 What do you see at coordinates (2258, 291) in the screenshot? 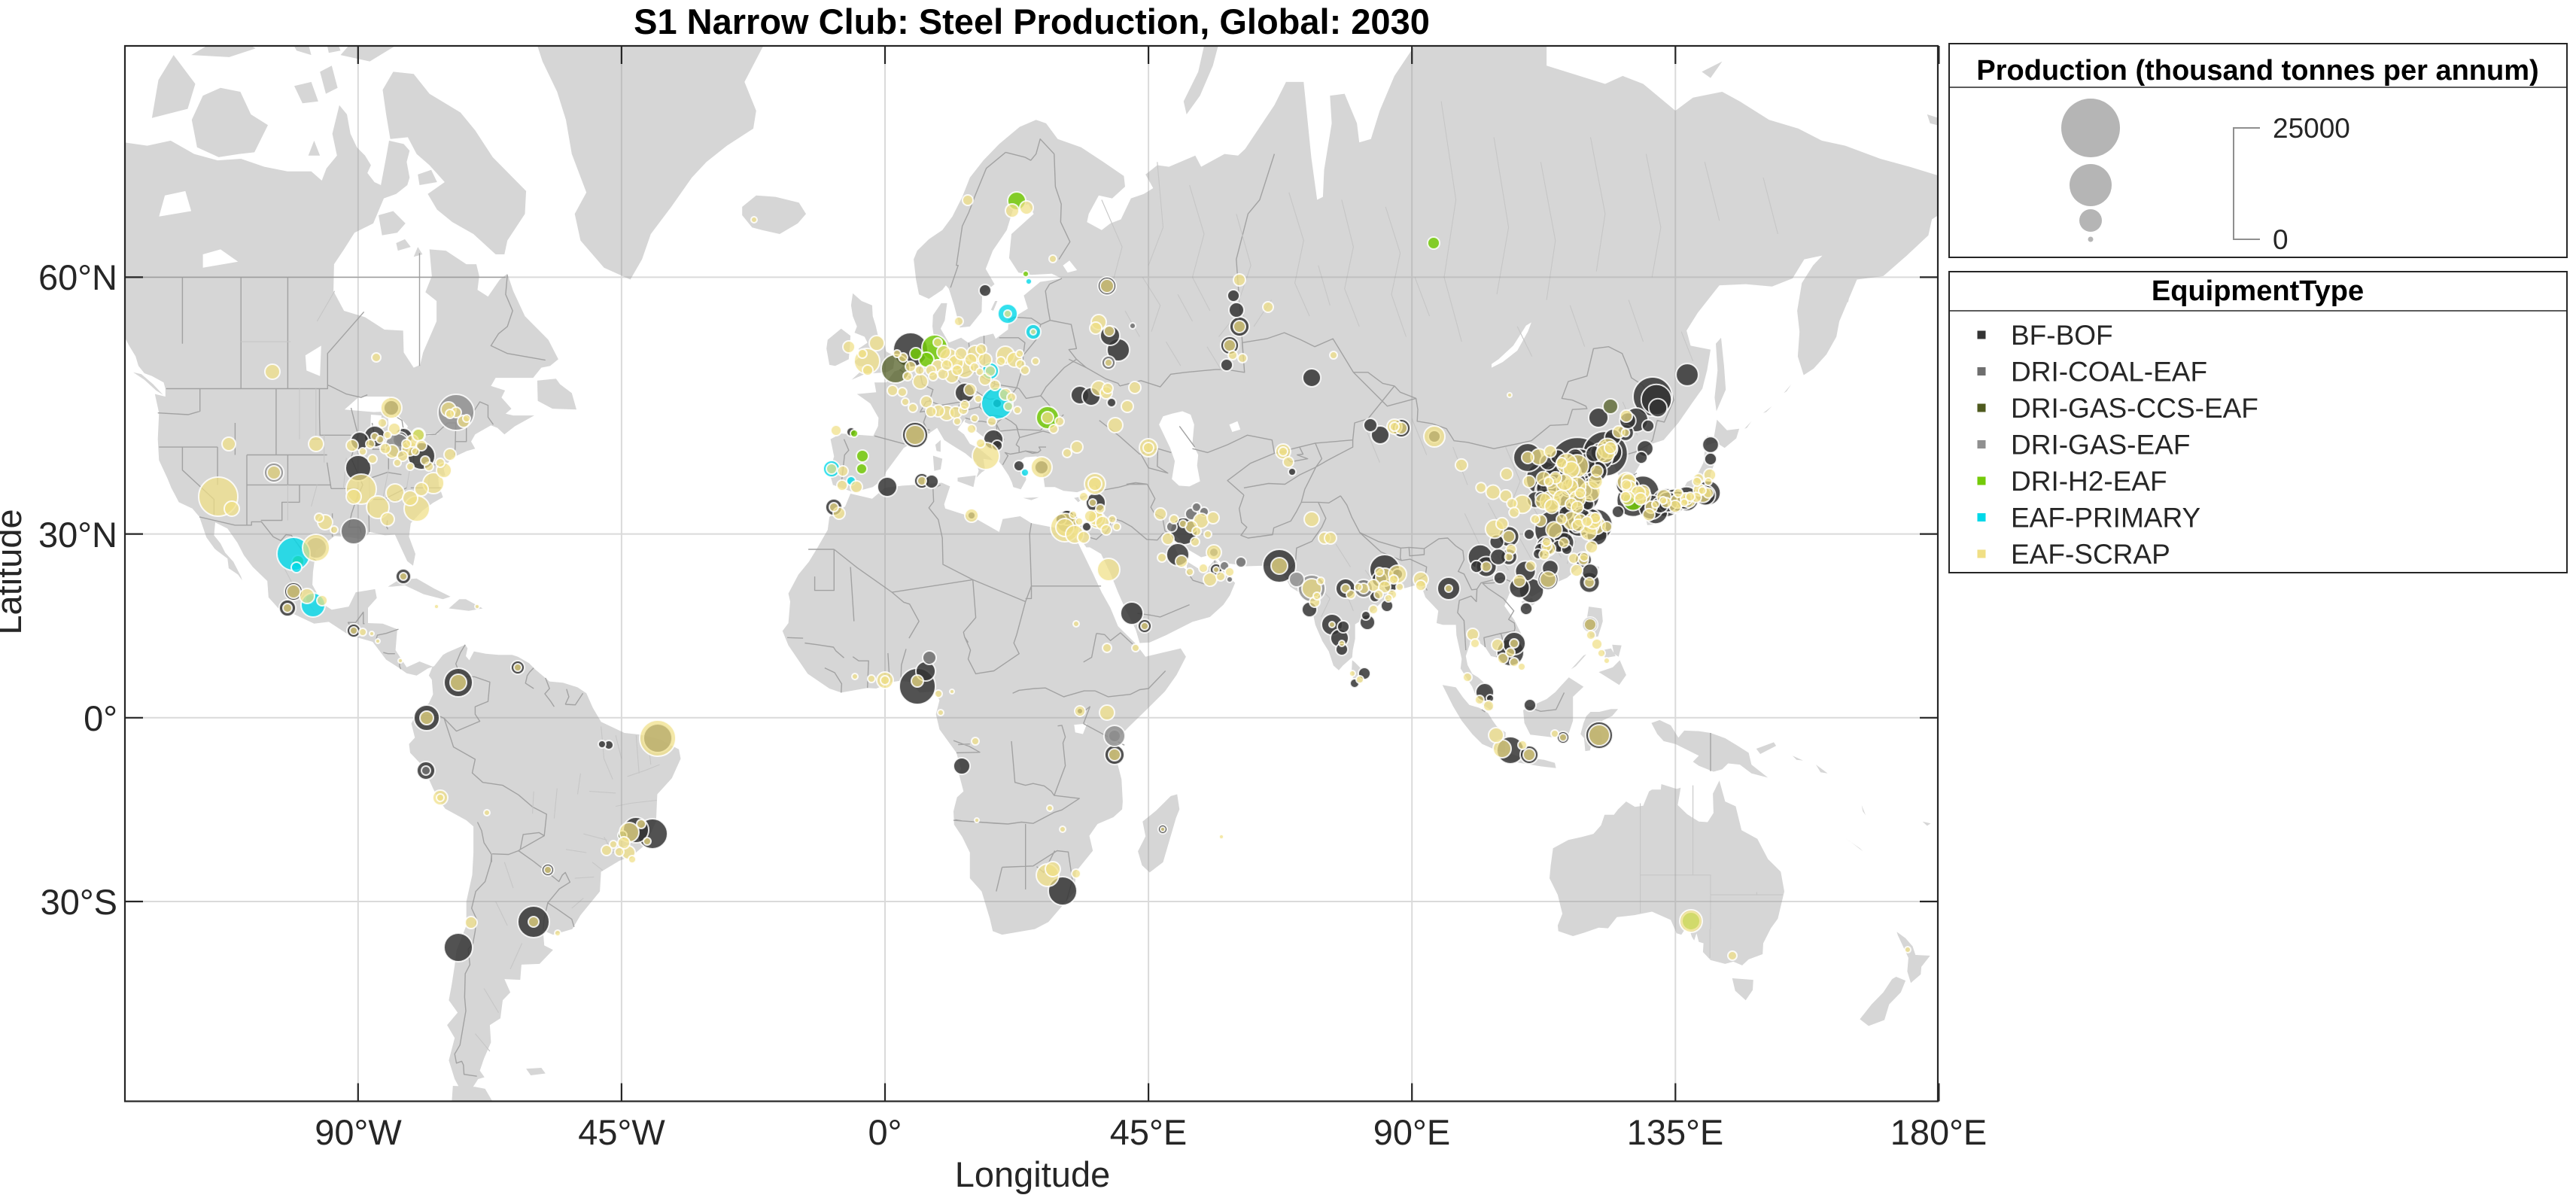
I see `svg-text: EquipmentType` at bounding box center [2258, 291].